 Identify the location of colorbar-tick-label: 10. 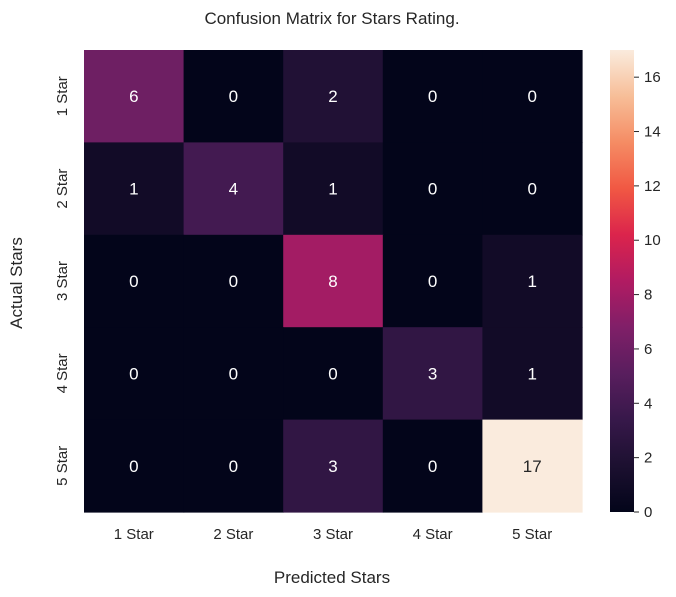
(652, 240).